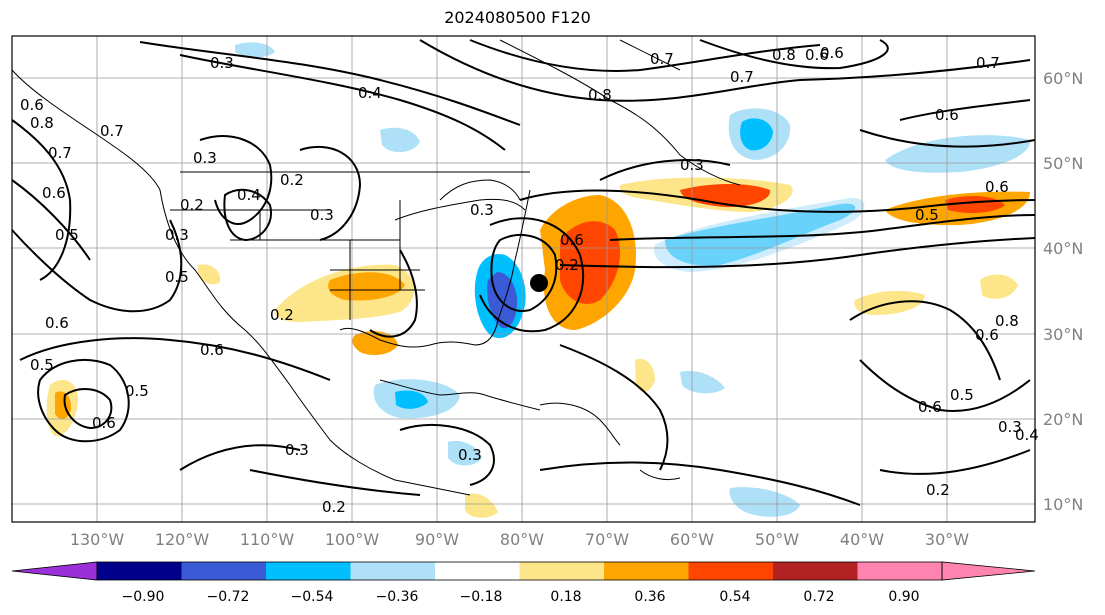  Describe the element at coordinates (539, 283) in the screenshot. I see `storm-center-marker` at that location.